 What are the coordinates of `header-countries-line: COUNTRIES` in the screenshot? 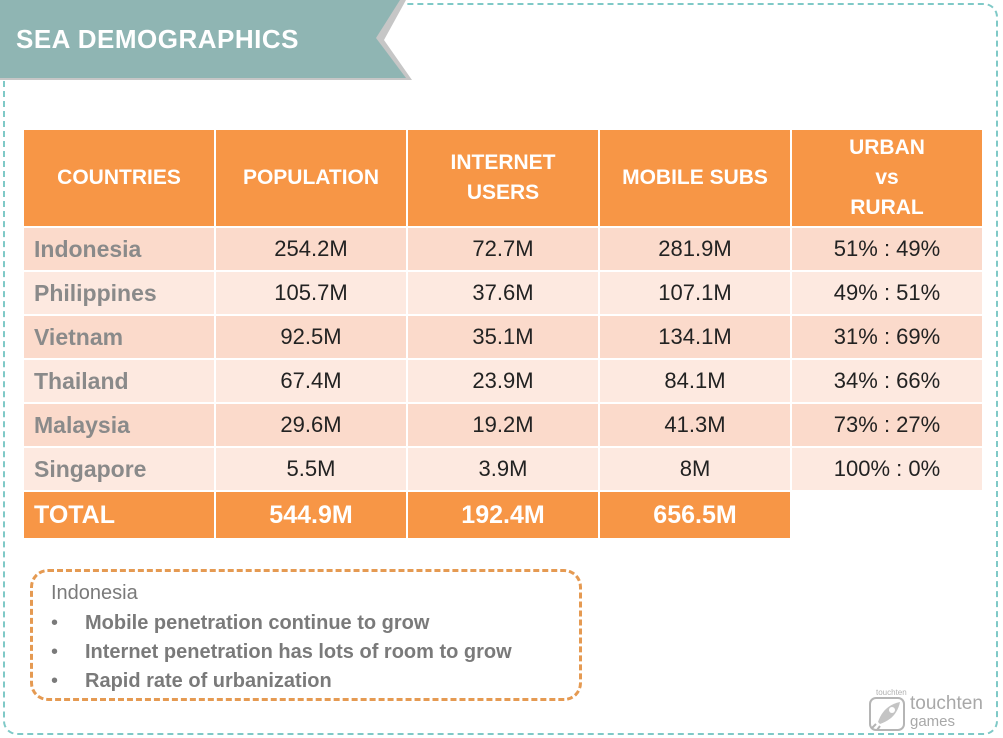 It's located at (119, 177).